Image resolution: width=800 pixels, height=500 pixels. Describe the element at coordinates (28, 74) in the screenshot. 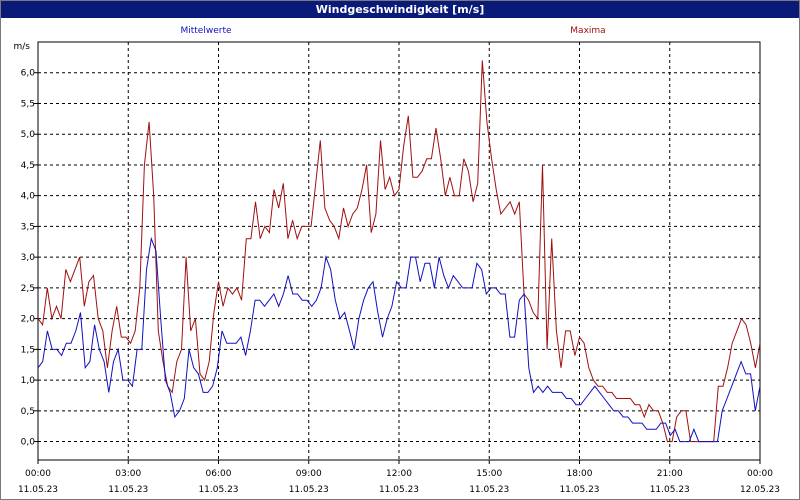

I see `y-tick-label: 6,0` at that location.